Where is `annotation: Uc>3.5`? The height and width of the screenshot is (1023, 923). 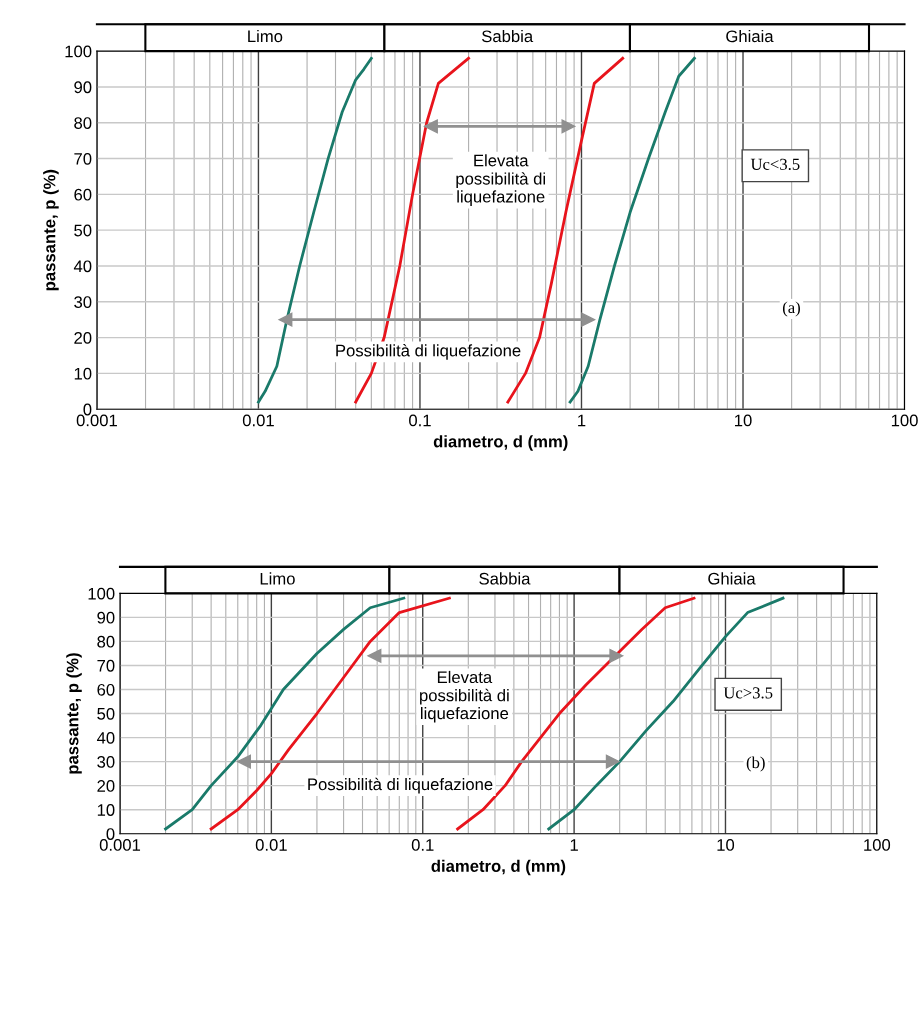 annotation: Uc>3.5 is located at coordinates (748, 693).